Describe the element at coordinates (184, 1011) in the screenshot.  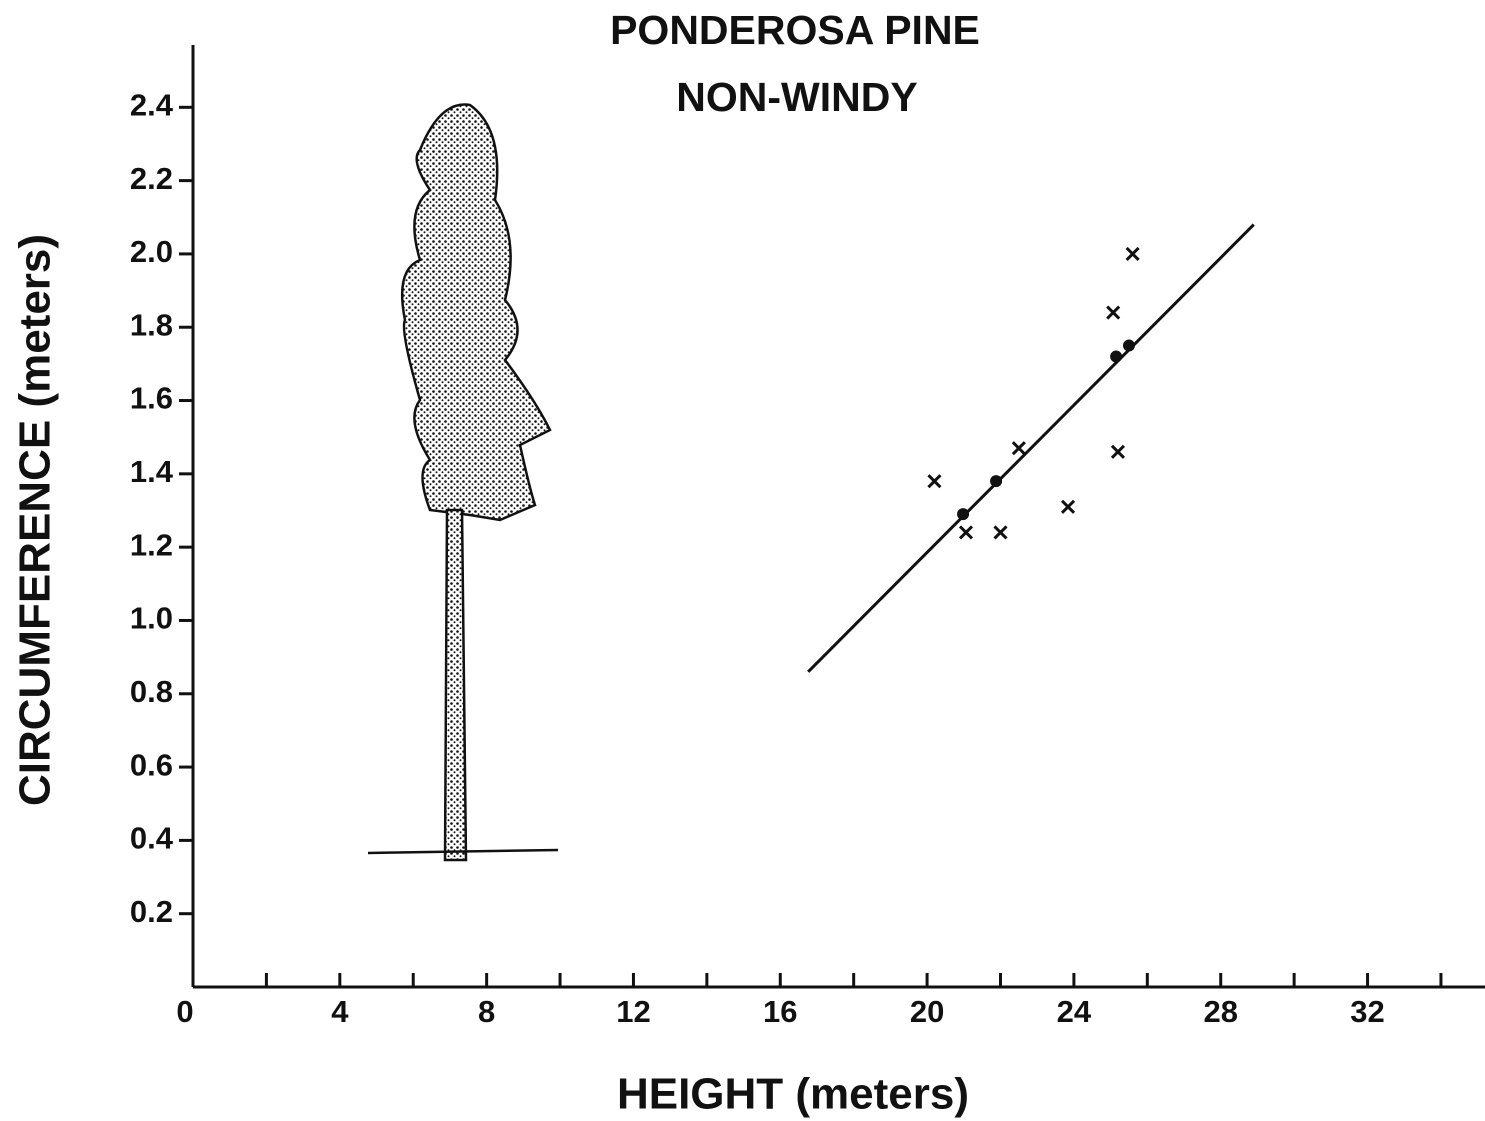
I see `x-tick-label: 0` at that location.